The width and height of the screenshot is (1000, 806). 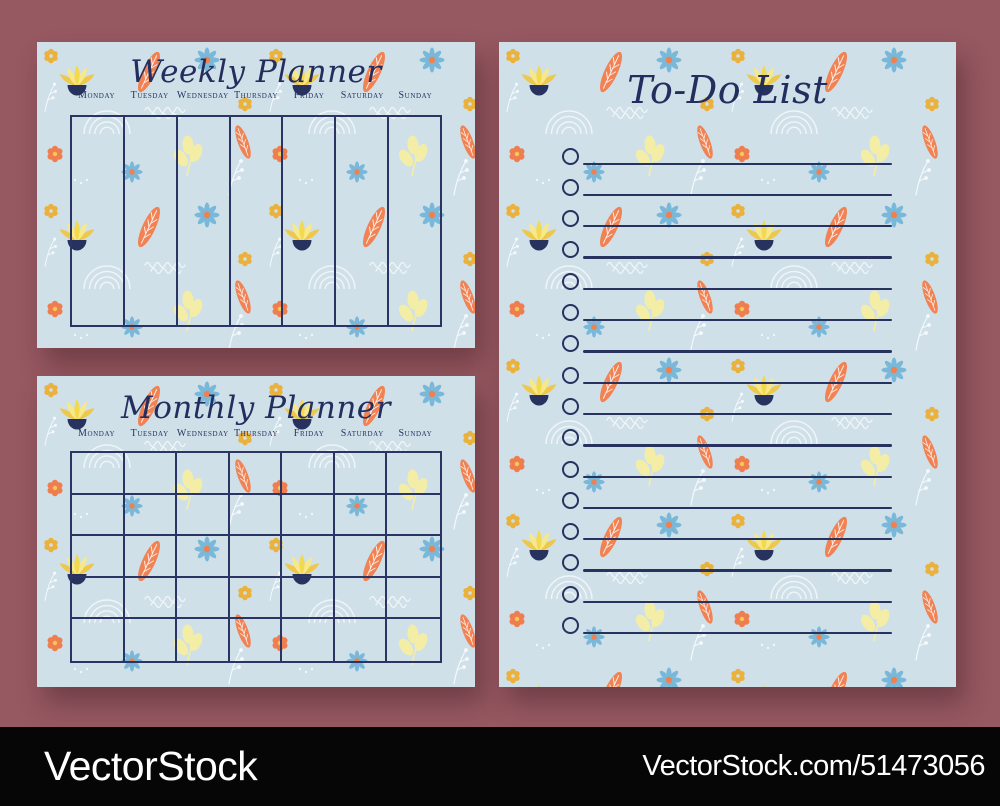 What do you see at coordinates (256, 408) in the screenshot?
I see `monthly-planner-title: Monthly Planner` at bounding box center [256, 408].